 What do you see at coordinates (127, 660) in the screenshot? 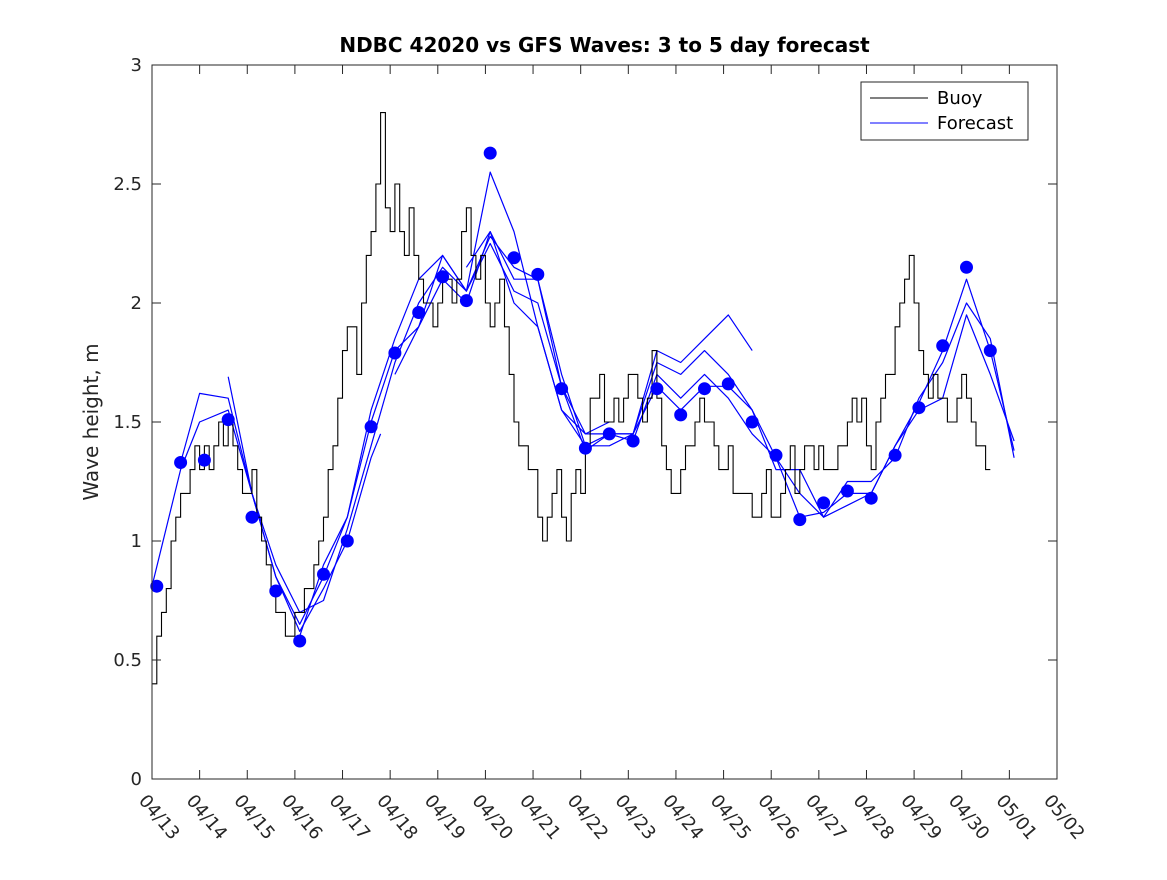
I see `y-tick-label: 0.5` at bounding box center [127, 660].